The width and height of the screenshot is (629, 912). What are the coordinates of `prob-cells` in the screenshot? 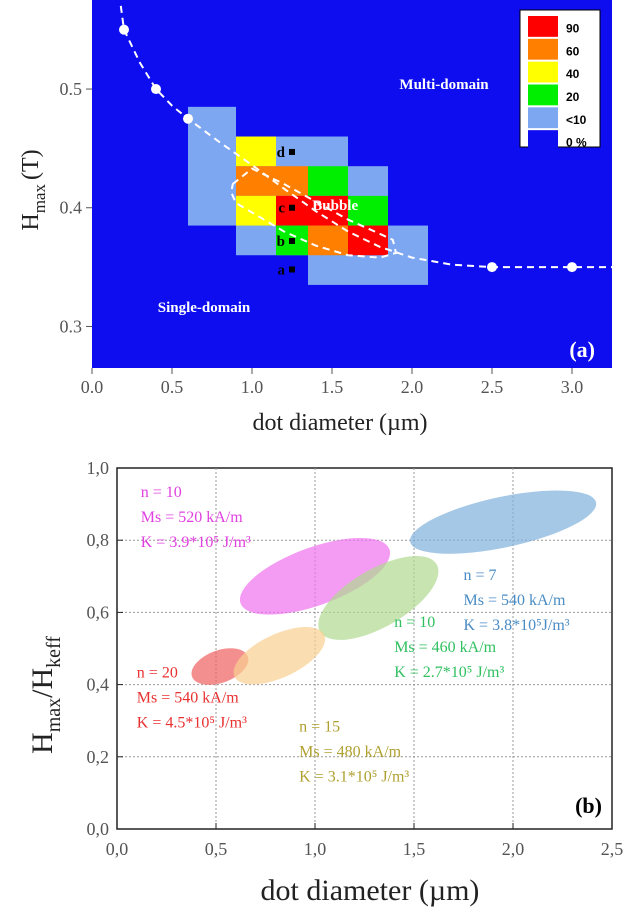 It's located at (312, 196).